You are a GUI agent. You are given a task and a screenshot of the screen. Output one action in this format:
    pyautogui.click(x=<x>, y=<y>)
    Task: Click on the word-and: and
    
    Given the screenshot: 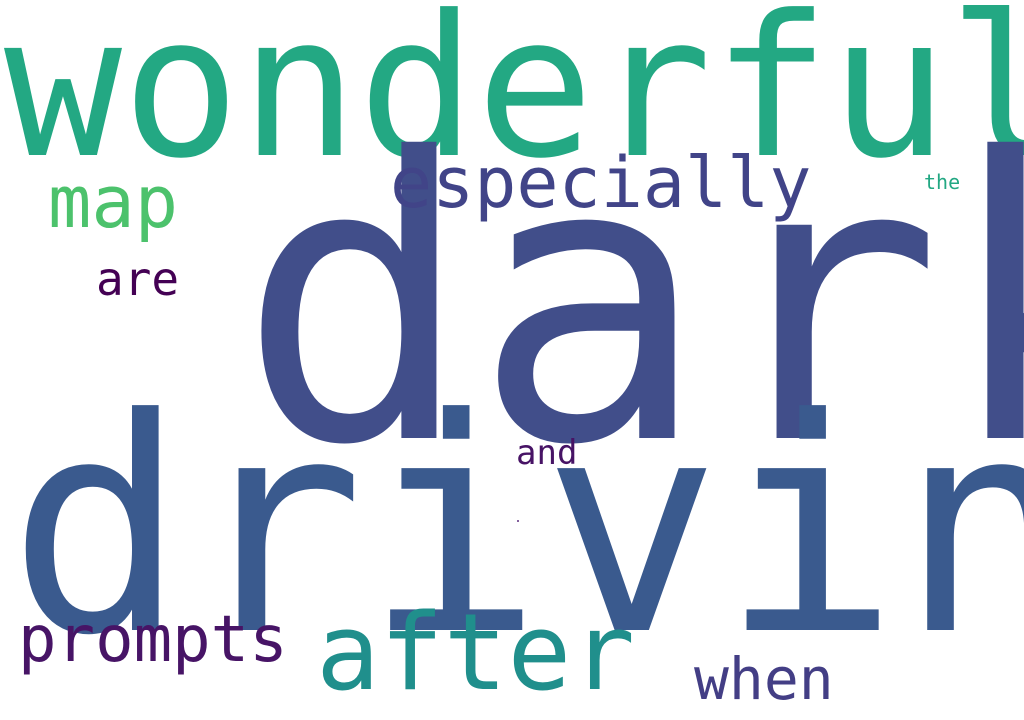 What is the action you would take?
    pyautogui.click(x=547, y=453)
    